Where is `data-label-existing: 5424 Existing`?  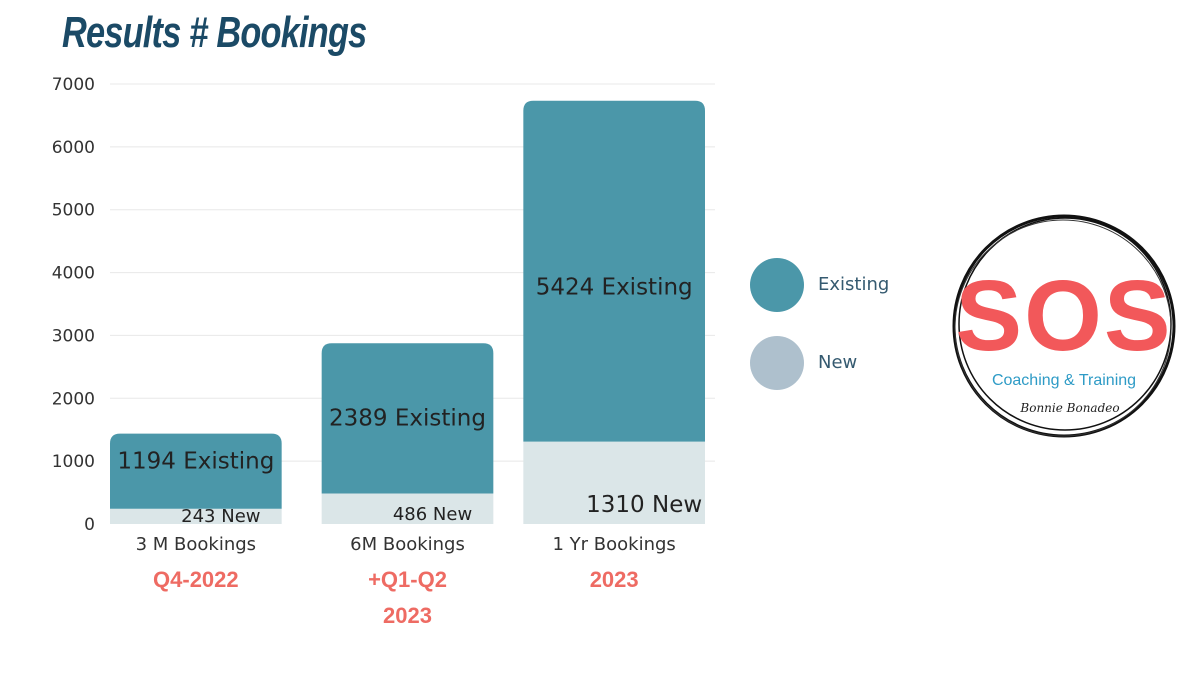 data-label-existing: 5424 Existing is located at coordinates (614, 288).